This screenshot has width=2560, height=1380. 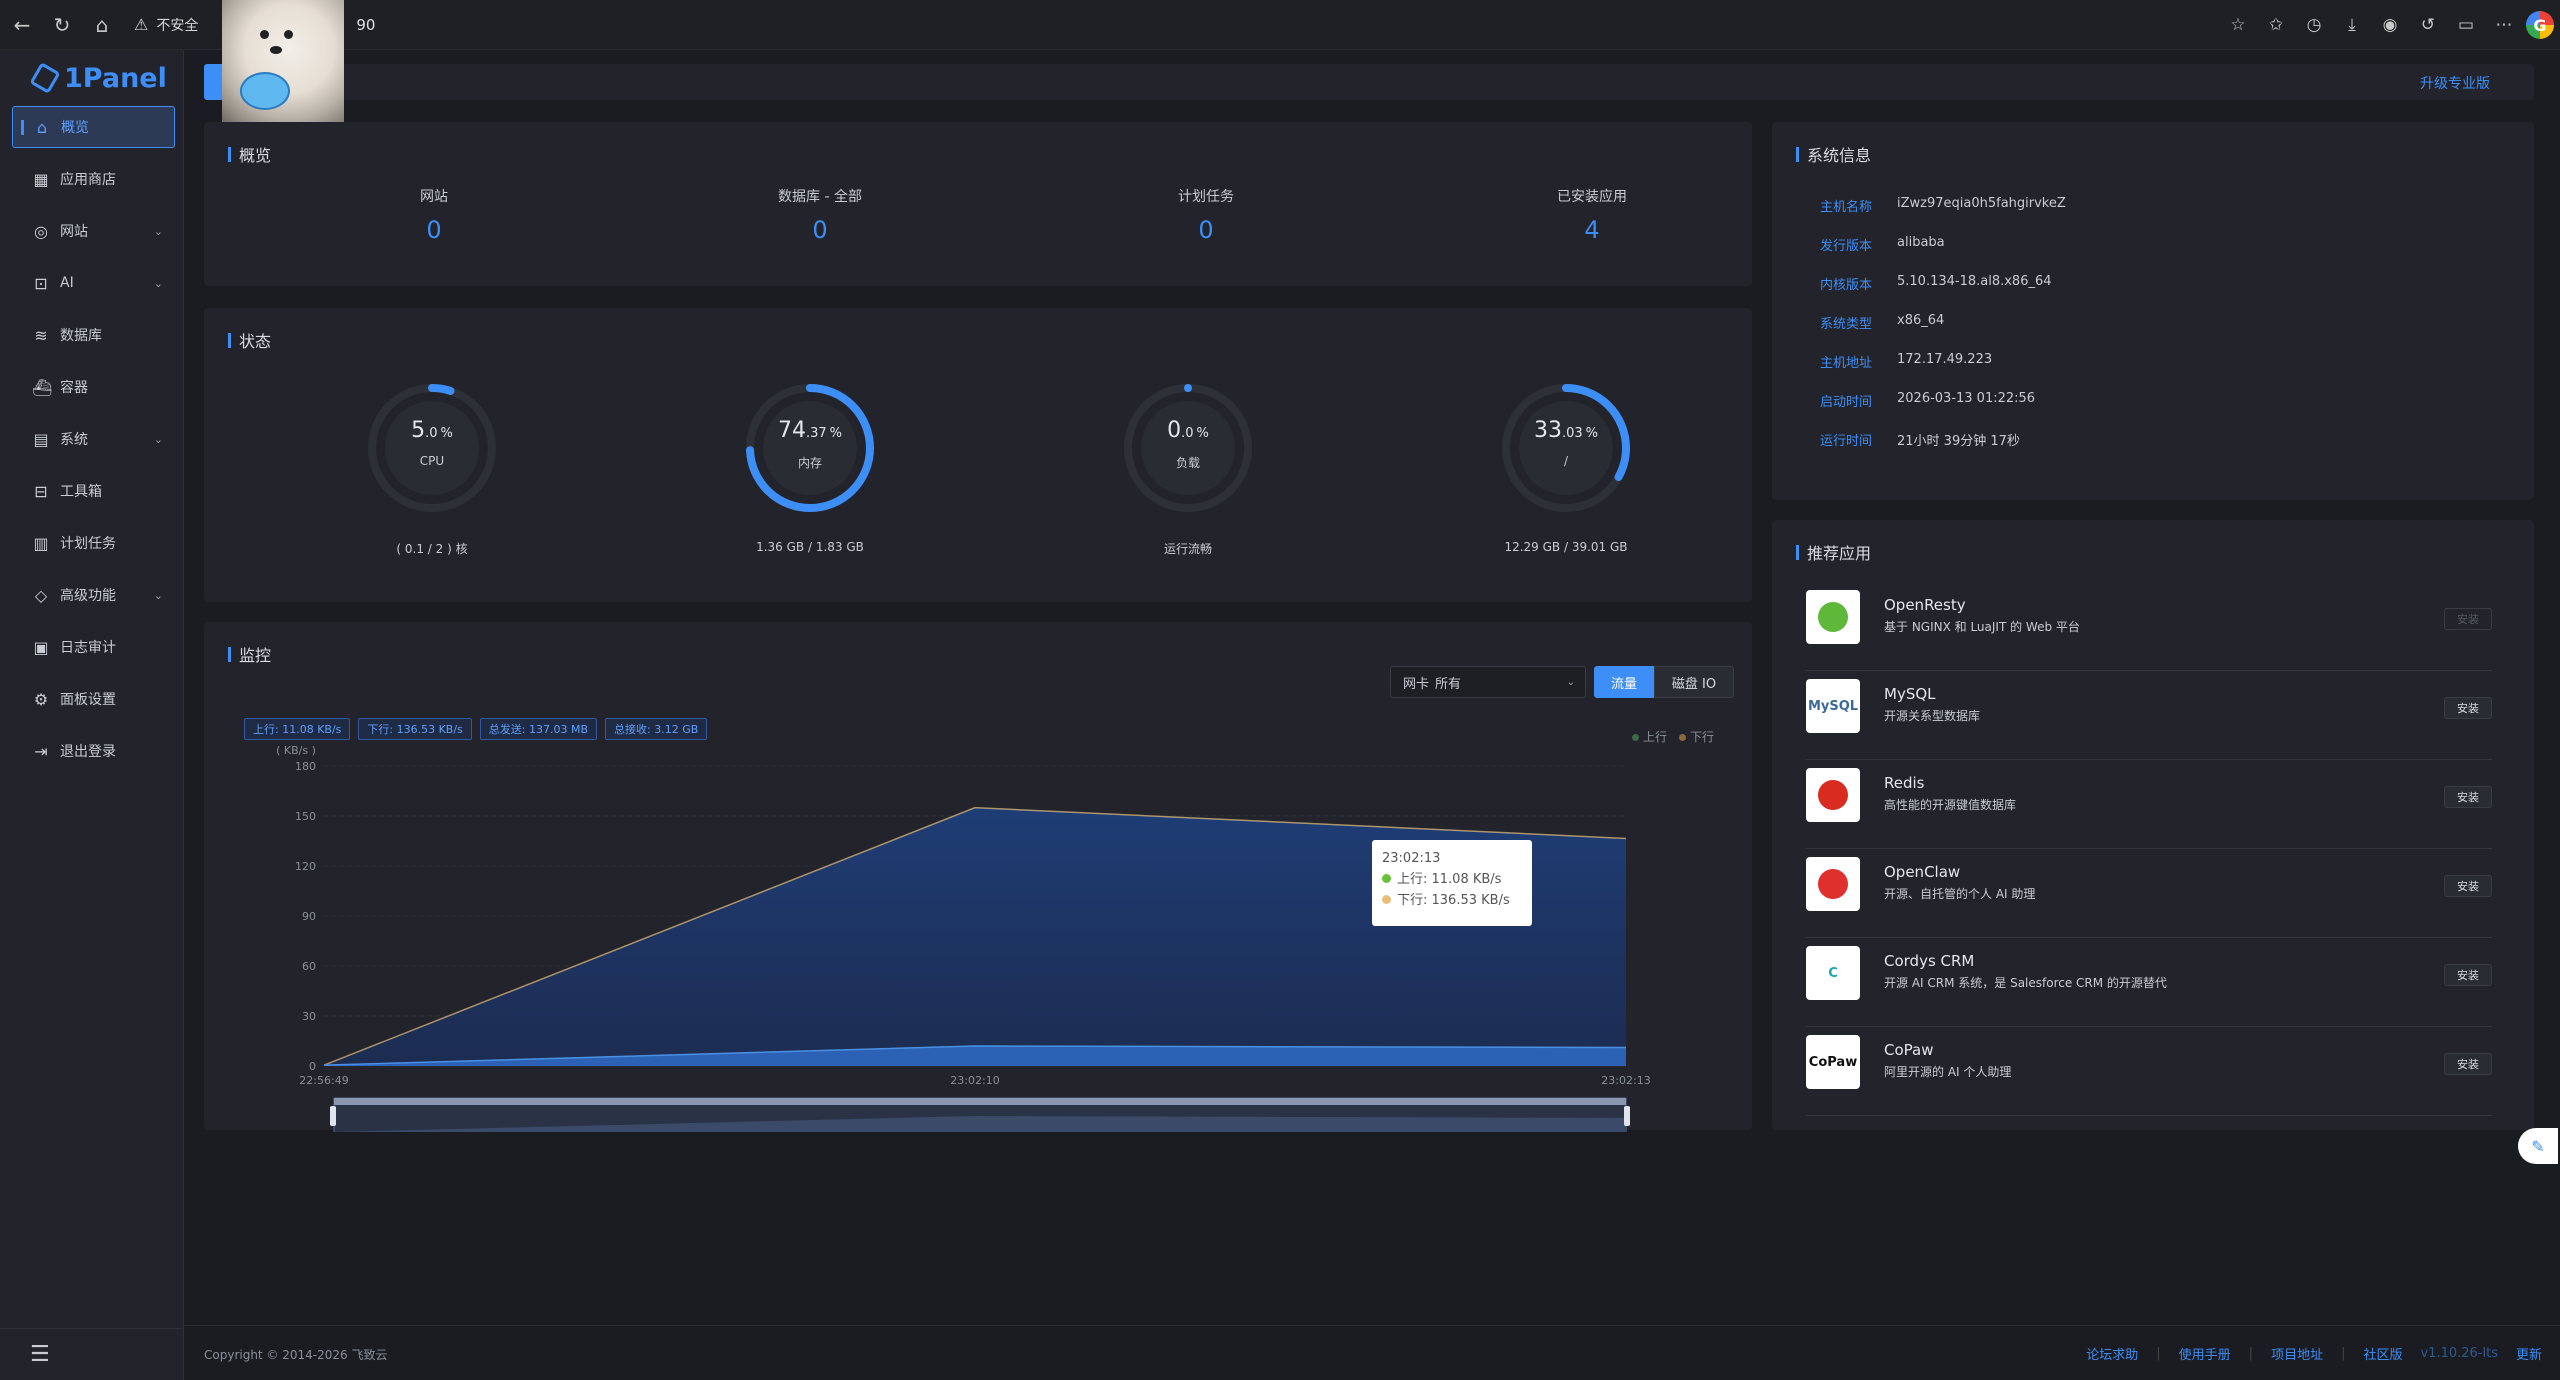 I want to click on footer-link: 使用手册, so click(x=2204, y=1355).